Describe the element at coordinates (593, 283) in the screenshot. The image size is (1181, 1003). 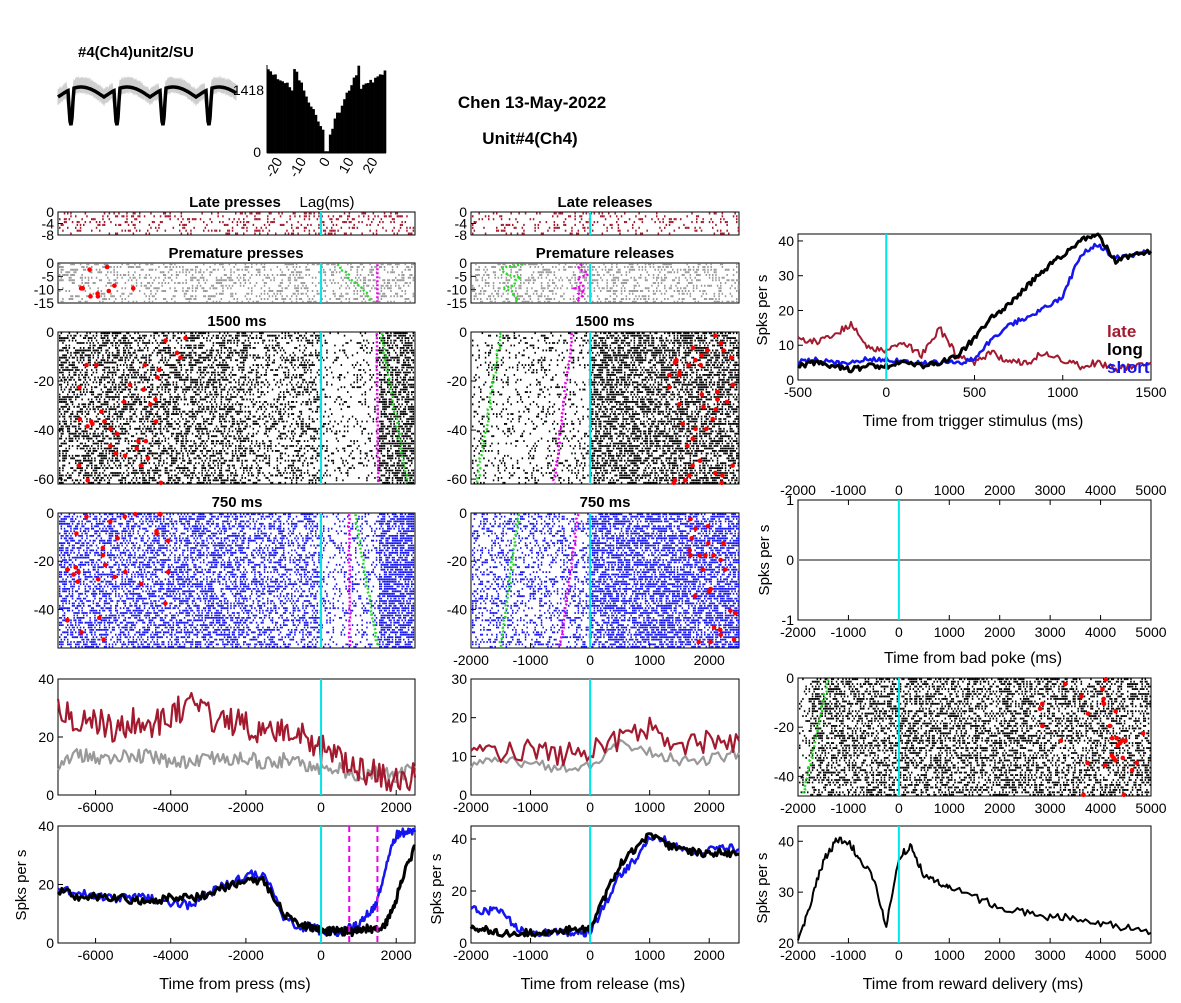
I see `raster_prem_release-axes: 0-5-10-15` at that location.